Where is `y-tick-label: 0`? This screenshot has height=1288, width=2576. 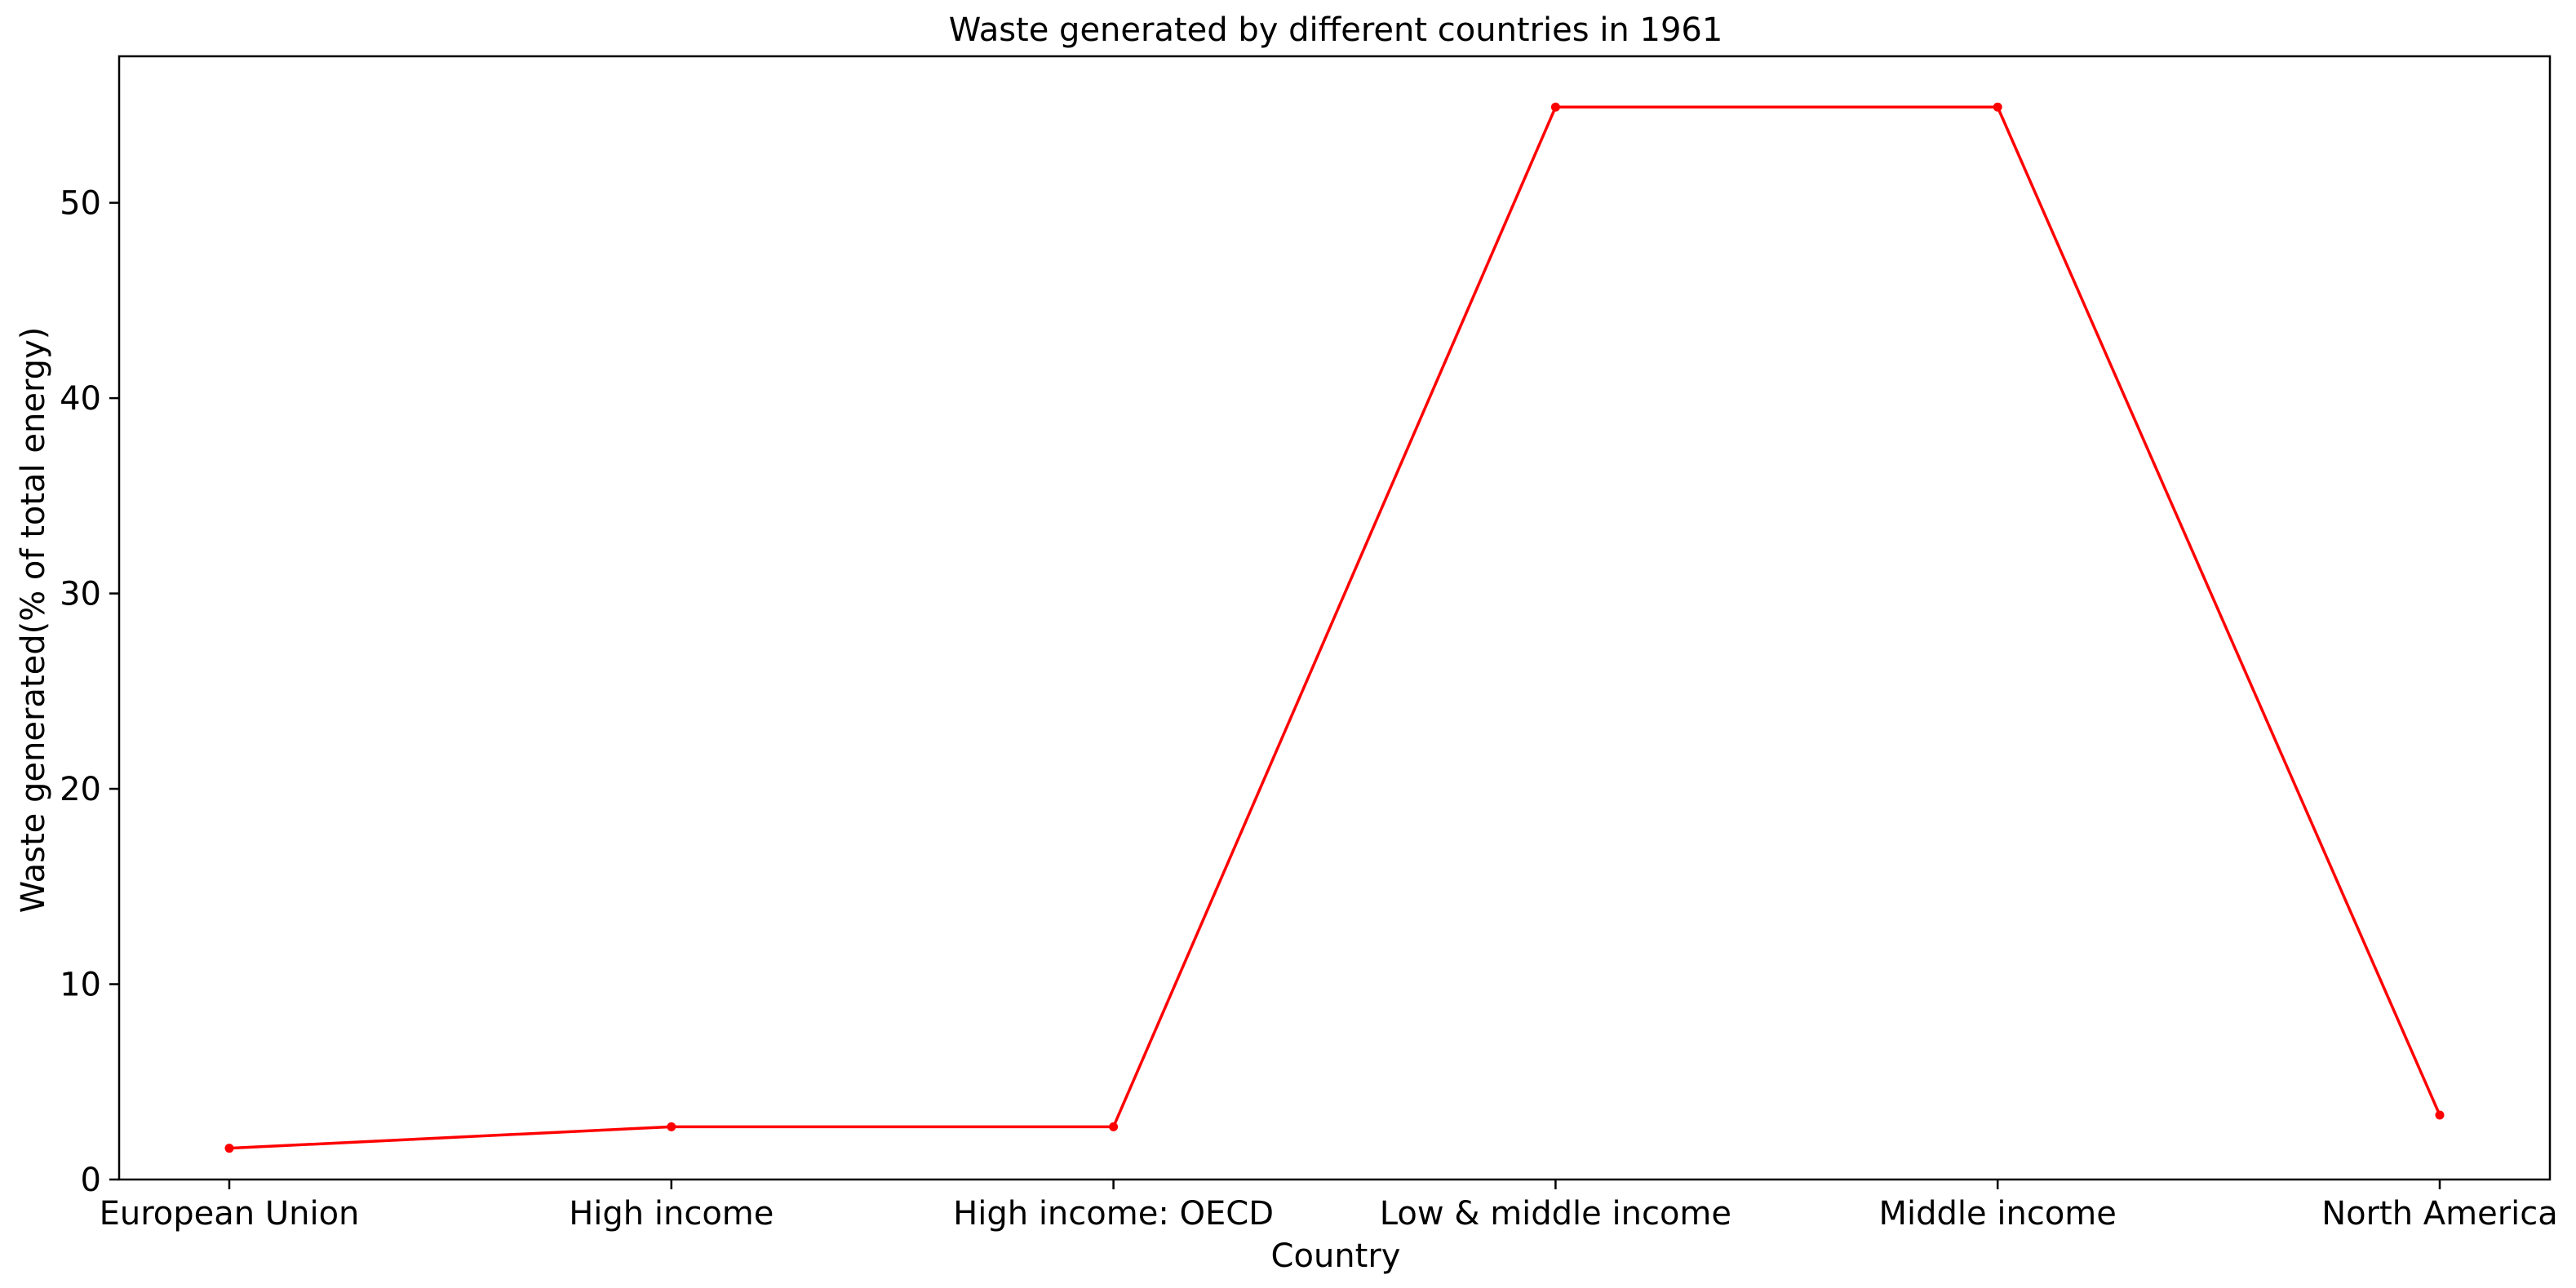
y-tick-label: 0 is located at coordinates (91, 1180).